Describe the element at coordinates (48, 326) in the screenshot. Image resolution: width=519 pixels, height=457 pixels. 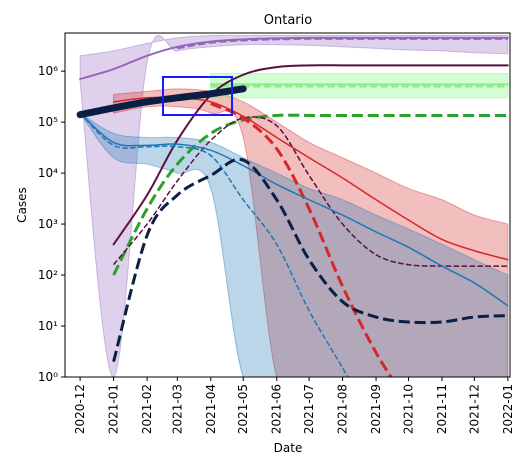
I see `y-tick-label: 10¹` at that location.